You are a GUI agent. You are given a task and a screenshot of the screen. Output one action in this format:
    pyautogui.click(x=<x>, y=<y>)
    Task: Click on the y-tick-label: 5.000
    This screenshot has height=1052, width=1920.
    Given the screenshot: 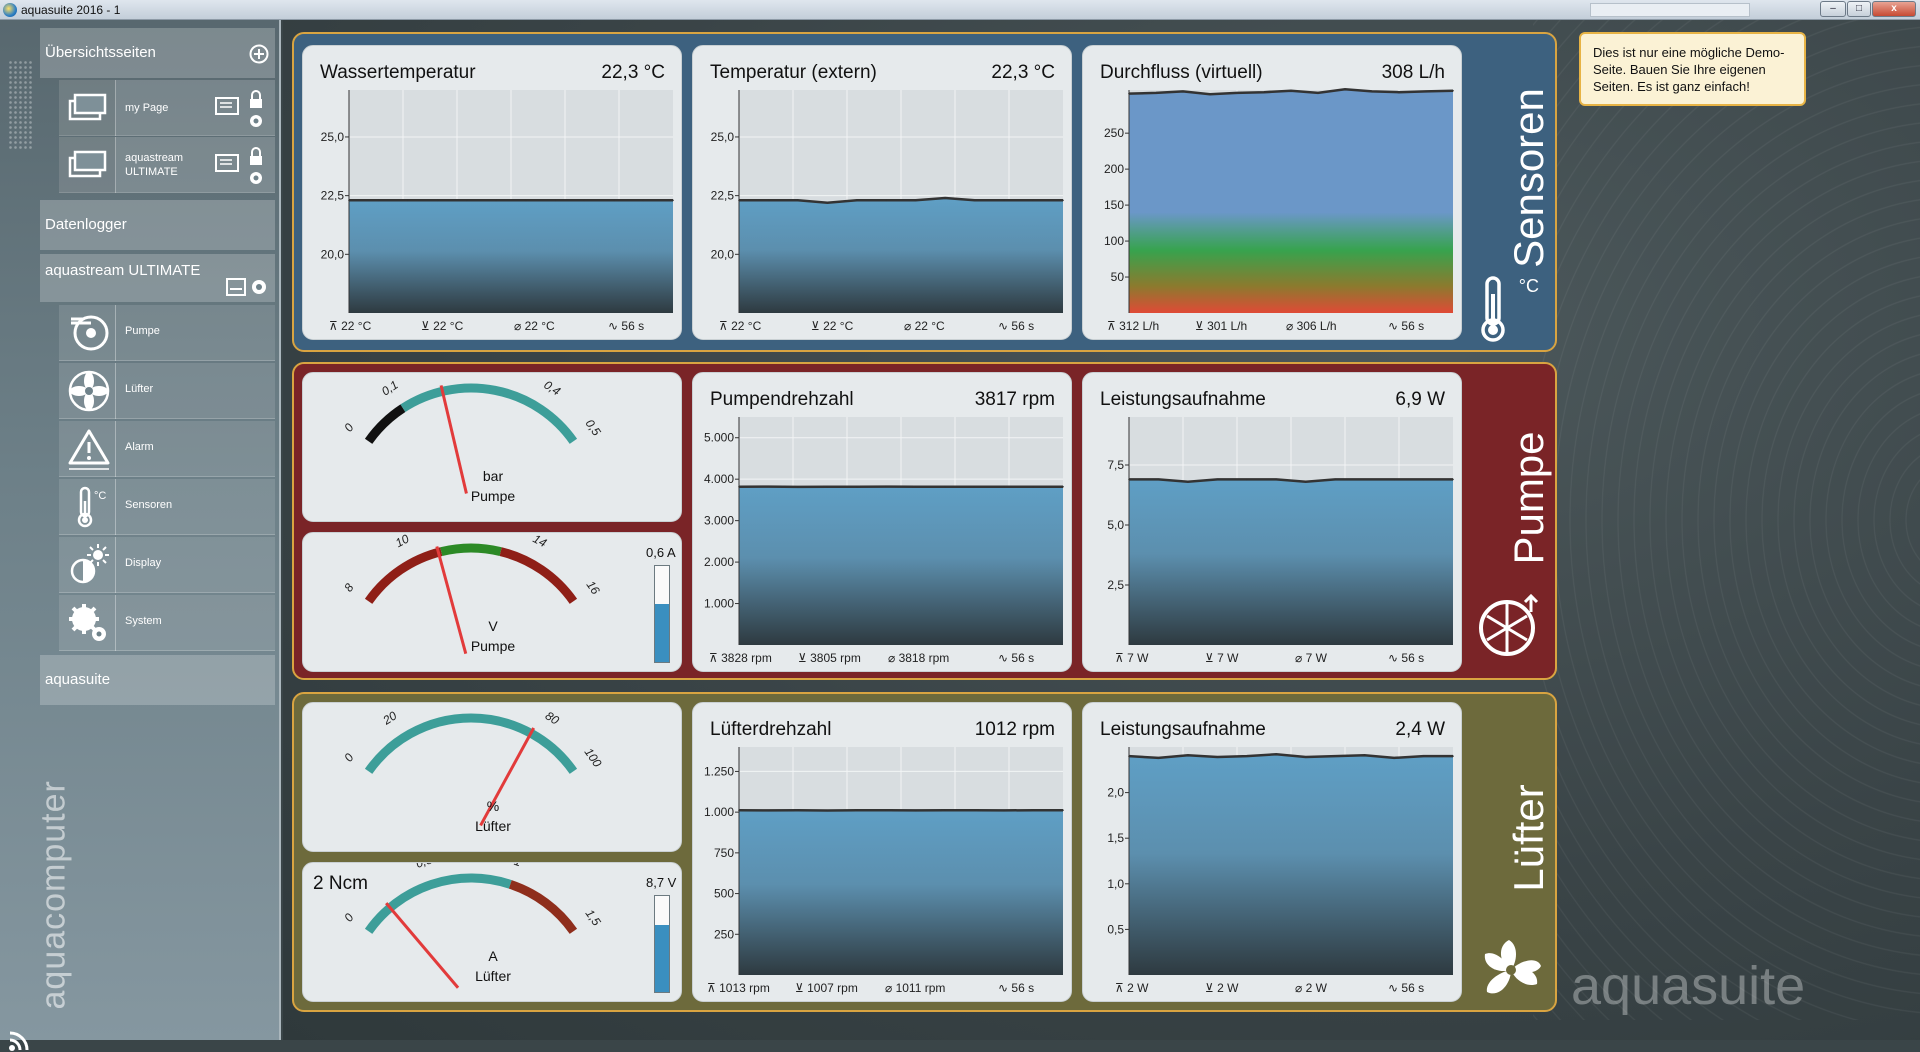 What is the action you would take?
    pyautogui.click(x=719, y=438)
    